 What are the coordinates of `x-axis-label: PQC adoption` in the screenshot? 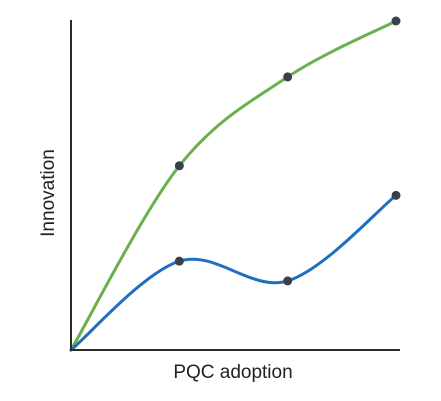 It's located at (232, 372).